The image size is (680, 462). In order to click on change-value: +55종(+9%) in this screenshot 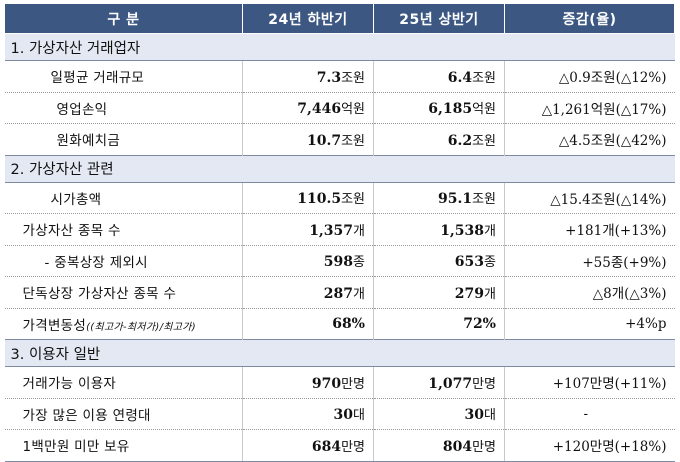, I will do `click(589, 261)`.